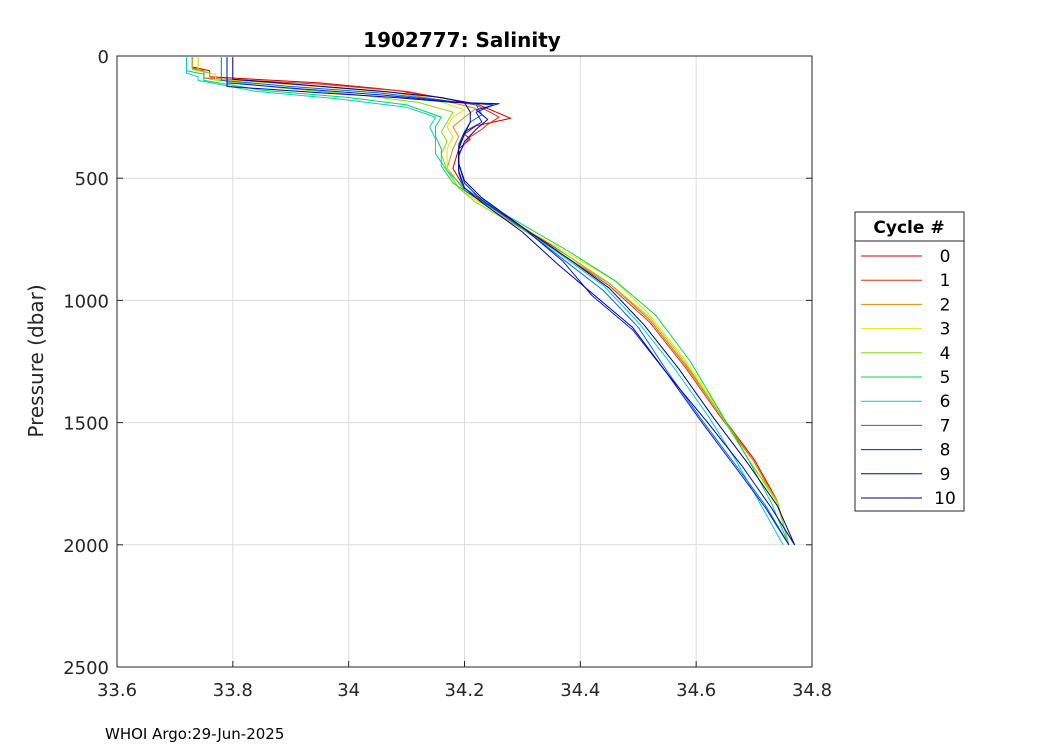 This screenshot has height=750, width=1050. I want to click on x-tick-label: 34, so click(348, 690).